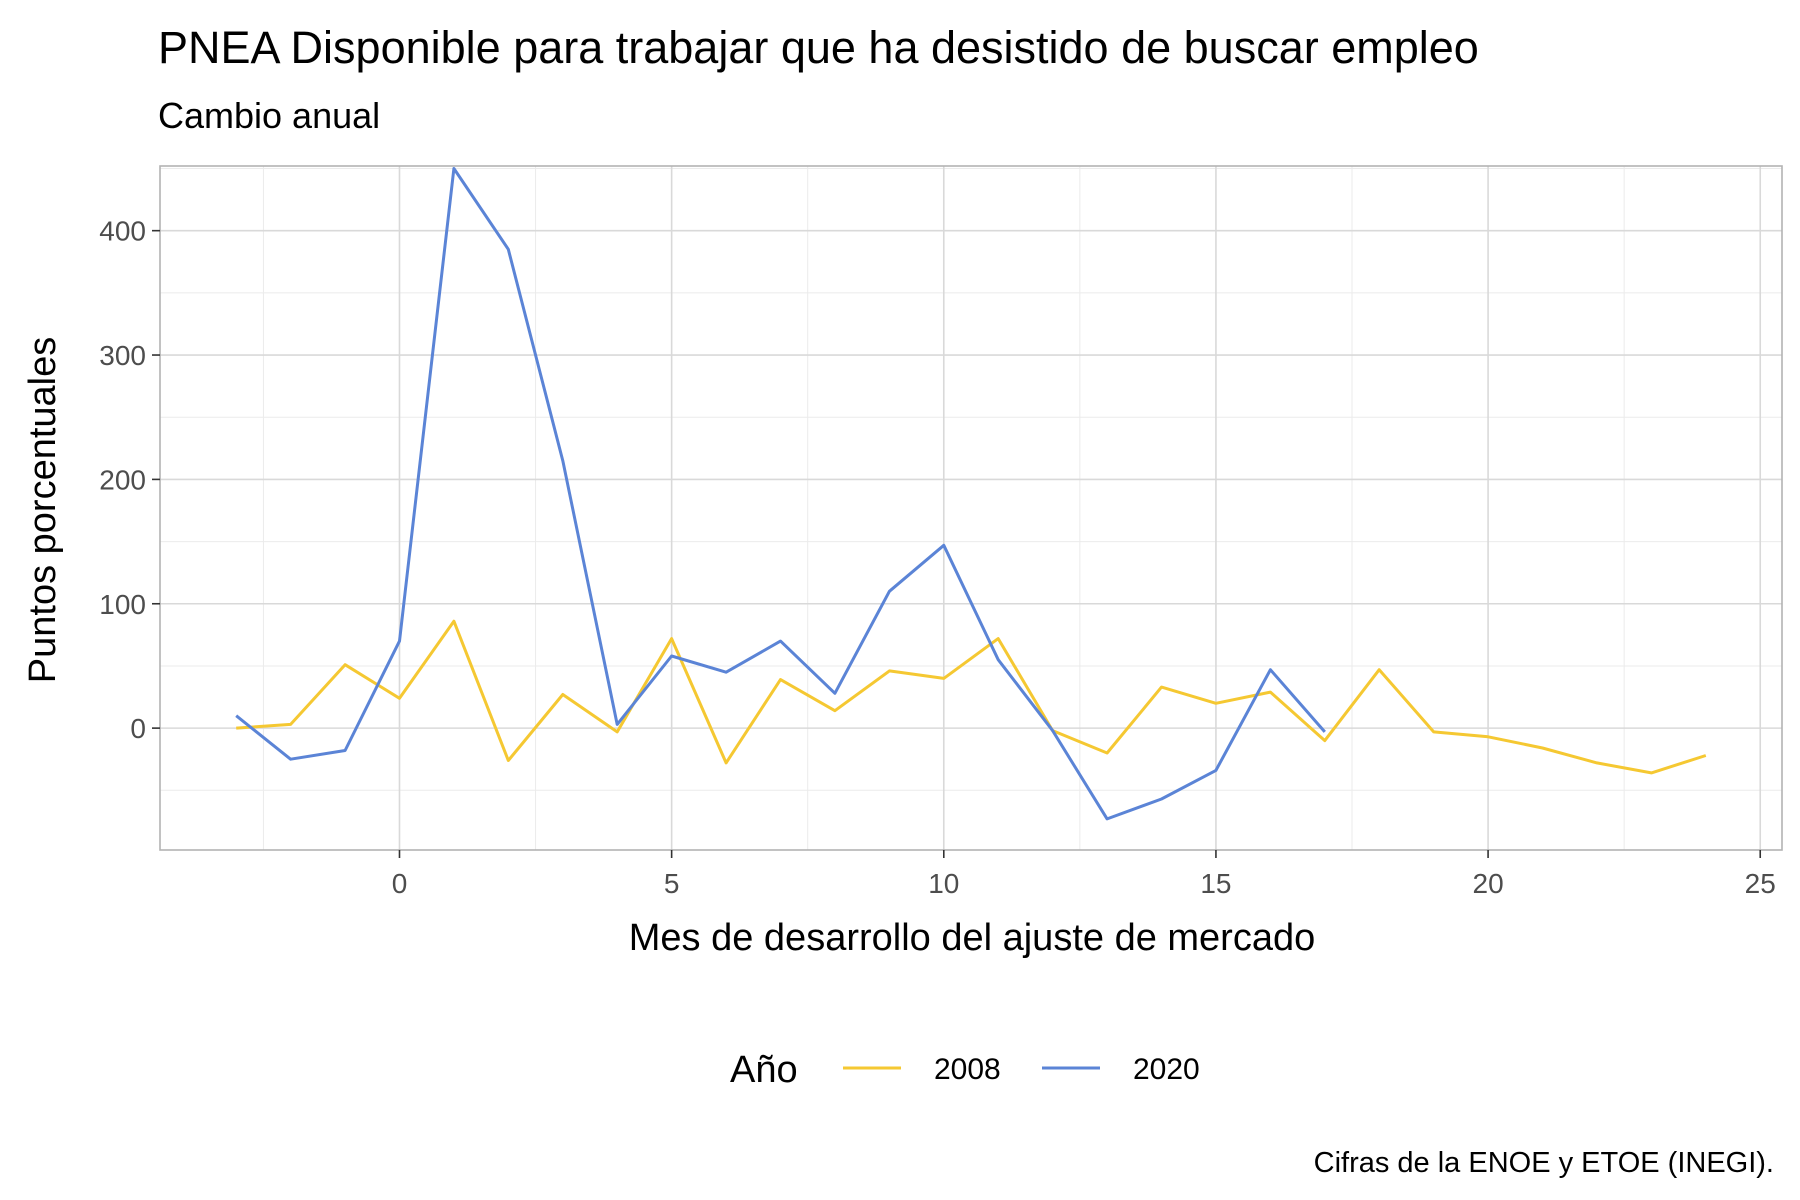 The height and width of the screenshot is (1200, 1800). I want to click on x-tick-label: 20, so click(1488, 883).